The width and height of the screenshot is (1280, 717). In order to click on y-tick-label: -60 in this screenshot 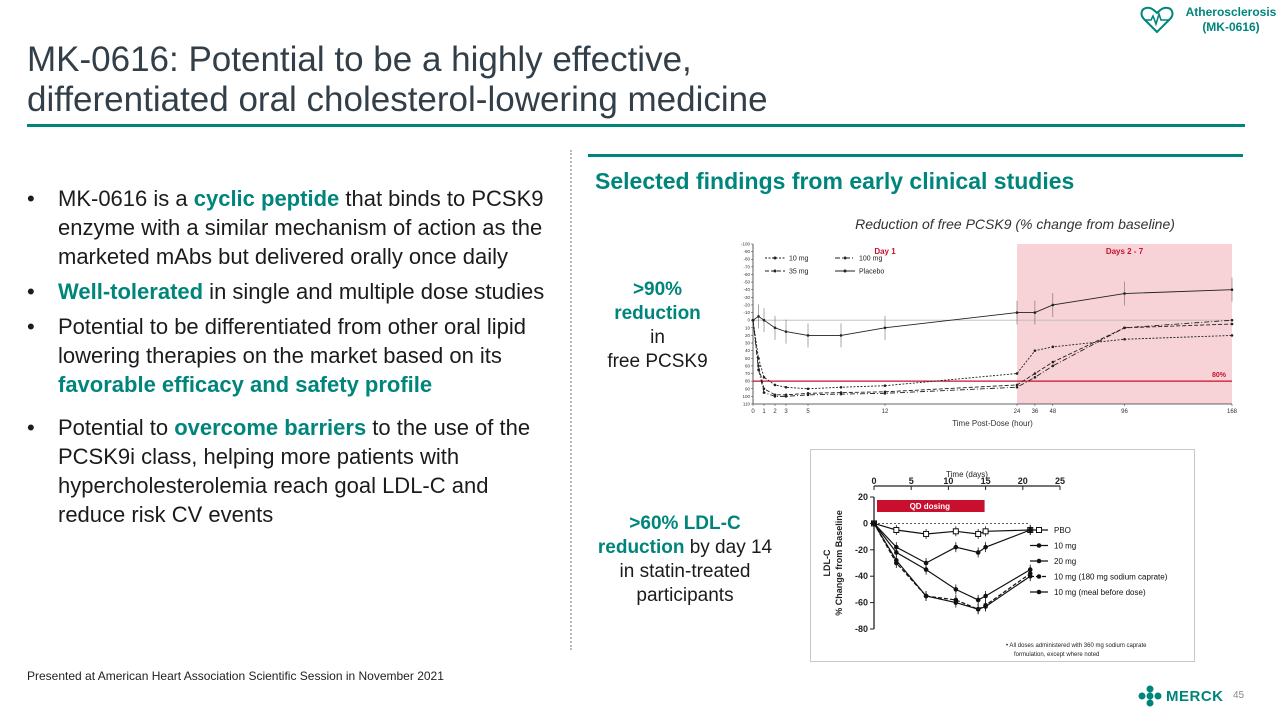, I will do `click(861, 603)`.